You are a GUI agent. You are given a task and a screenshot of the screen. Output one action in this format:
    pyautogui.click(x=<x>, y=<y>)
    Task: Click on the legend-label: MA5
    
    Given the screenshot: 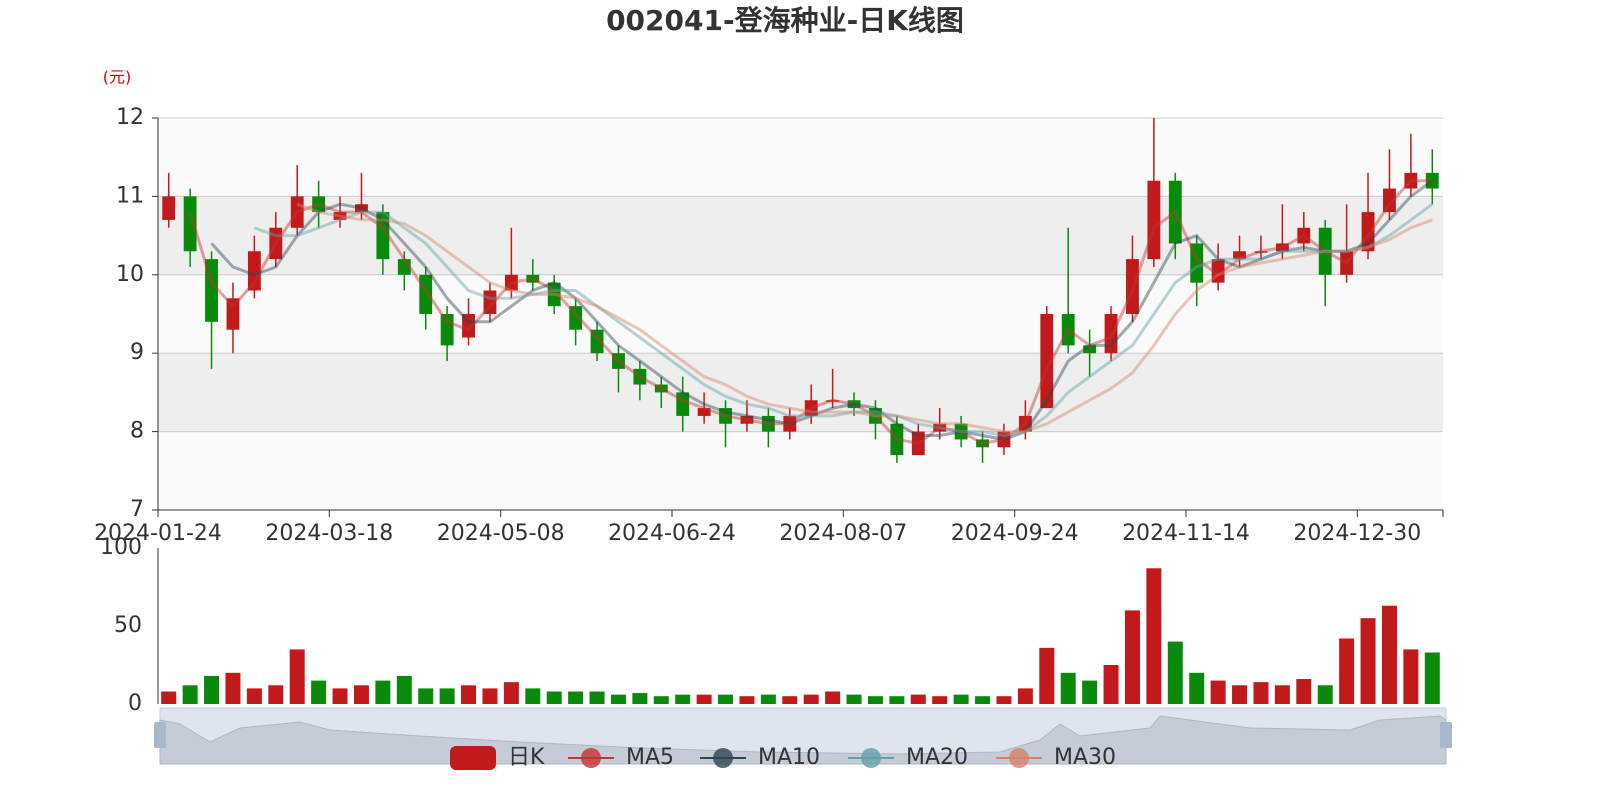 What is the action you would take?
    pyautogui.click(x=650, y=757)
    